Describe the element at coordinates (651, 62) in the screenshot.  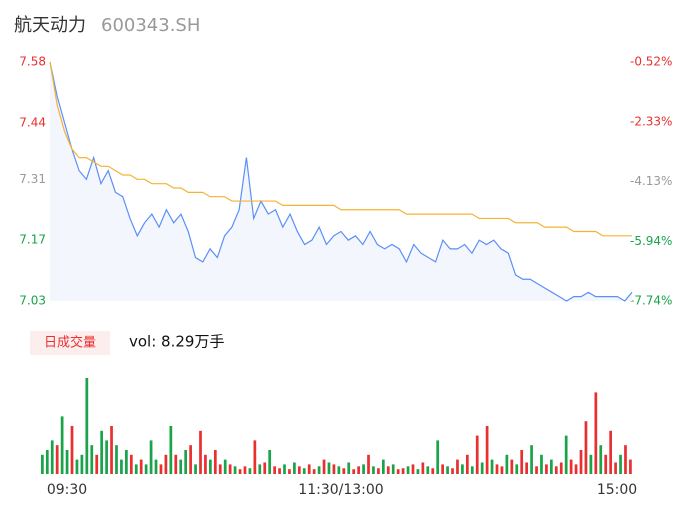
I see `y2-tick-label: -0.52%` at that location.